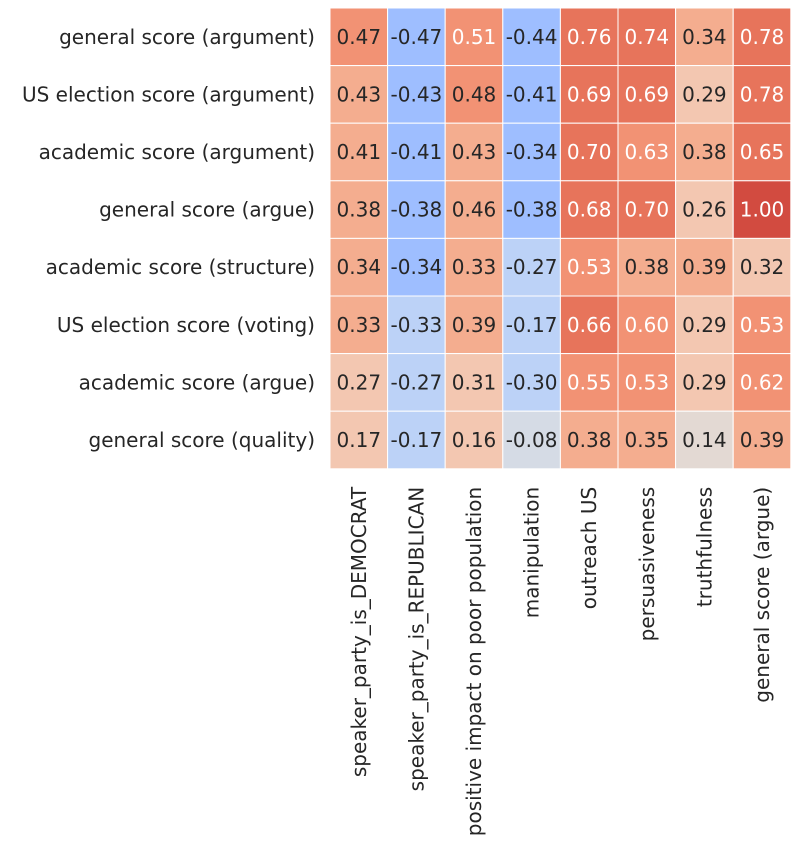  I want to click on row-label: general score (quality), so click(202, 440).